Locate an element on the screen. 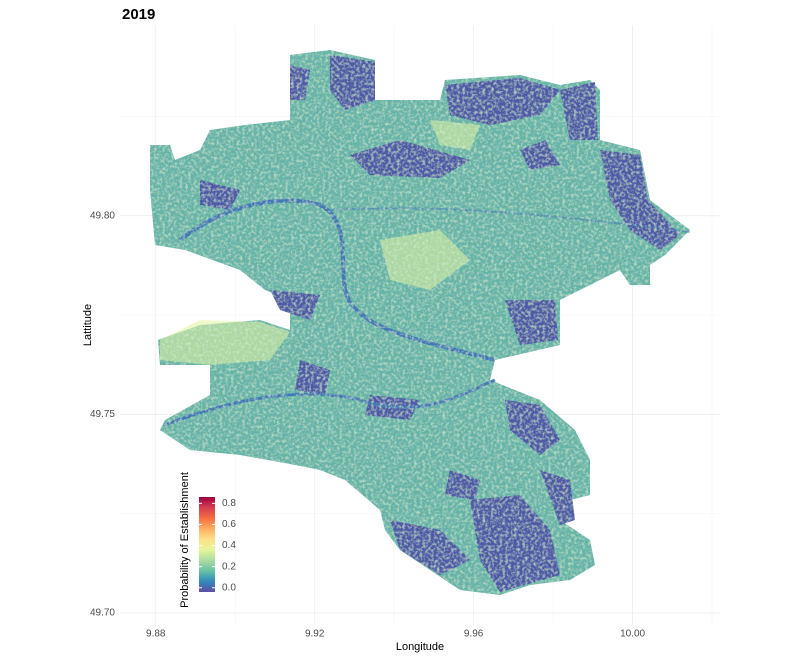 The height and width of the screenshot is (659, 800). legend-tick-label: 0.8 is located at coordinates (229, 503).